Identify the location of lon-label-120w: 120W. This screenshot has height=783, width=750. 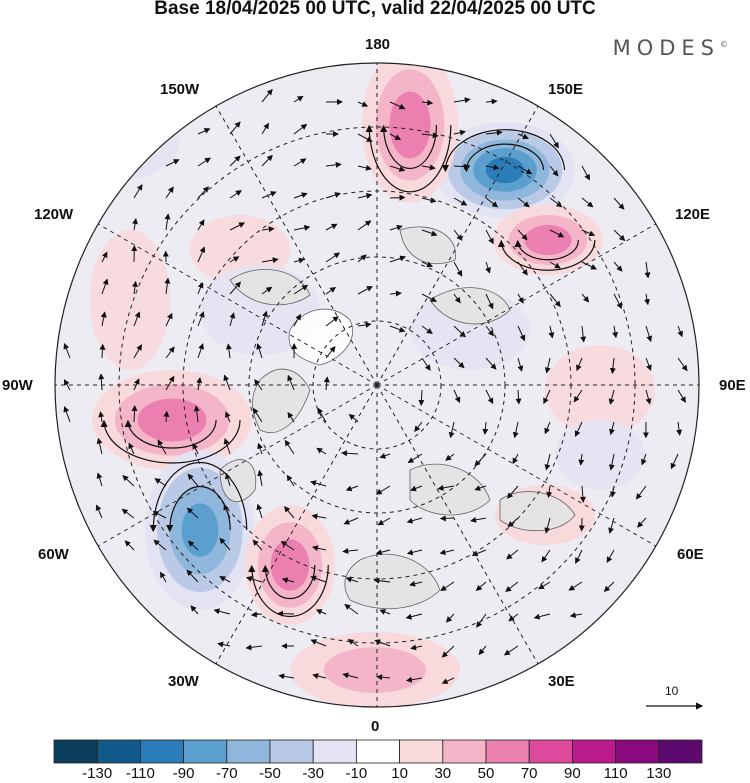
(54, 214).